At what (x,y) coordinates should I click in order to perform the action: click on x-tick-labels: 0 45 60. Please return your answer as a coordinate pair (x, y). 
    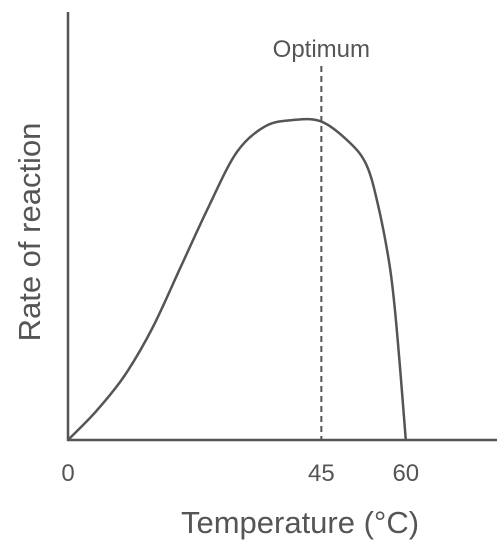
    Looking at the image, I should click on (240, 473).